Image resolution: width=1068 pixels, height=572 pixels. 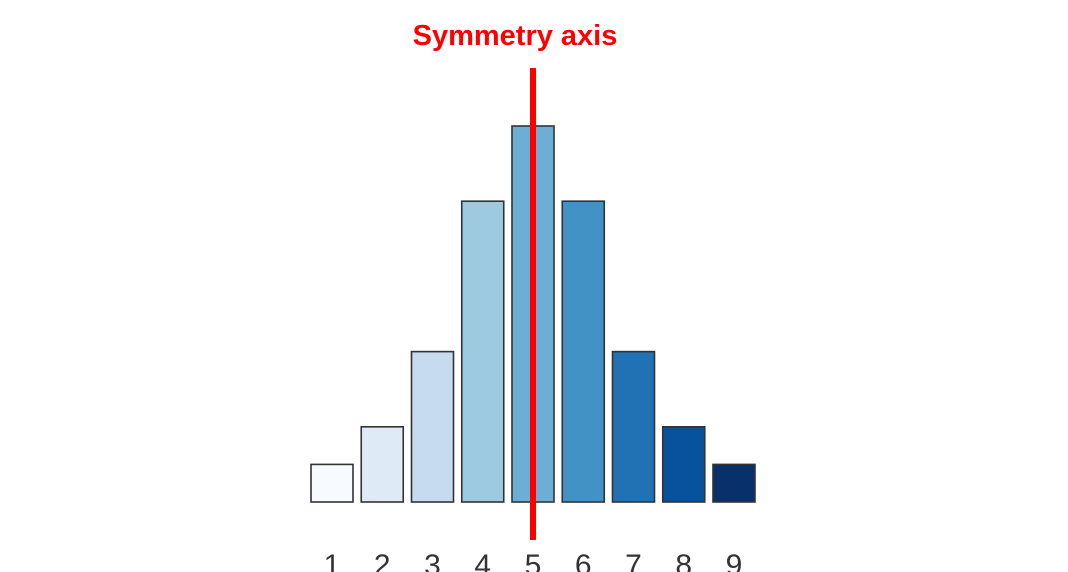 What do you see at coordinates (332, 560) in the screenshot?
I see `x-tick-label-1: 1` at bounding box center [332, 560].